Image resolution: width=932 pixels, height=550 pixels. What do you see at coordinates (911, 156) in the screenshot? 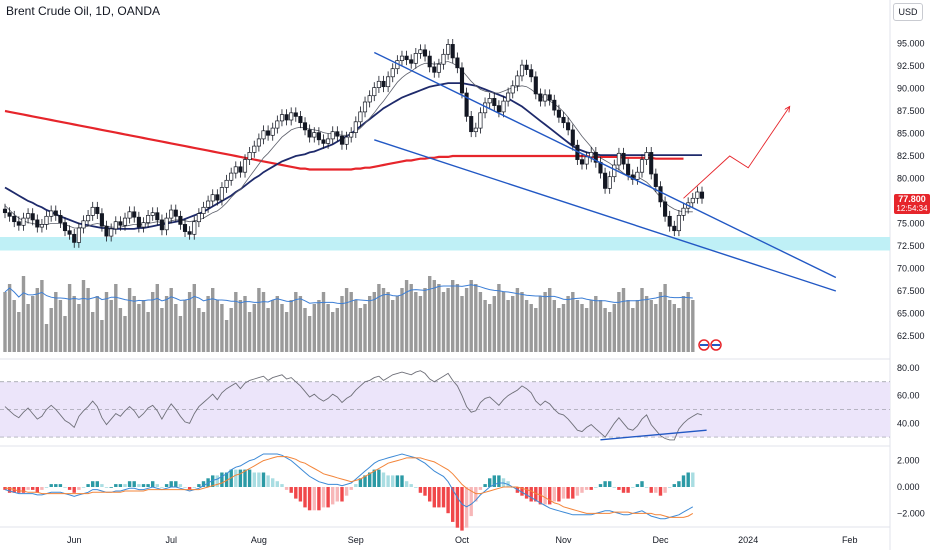
I see `price-tick-label: 82.500` at bounding box center [911, 156].